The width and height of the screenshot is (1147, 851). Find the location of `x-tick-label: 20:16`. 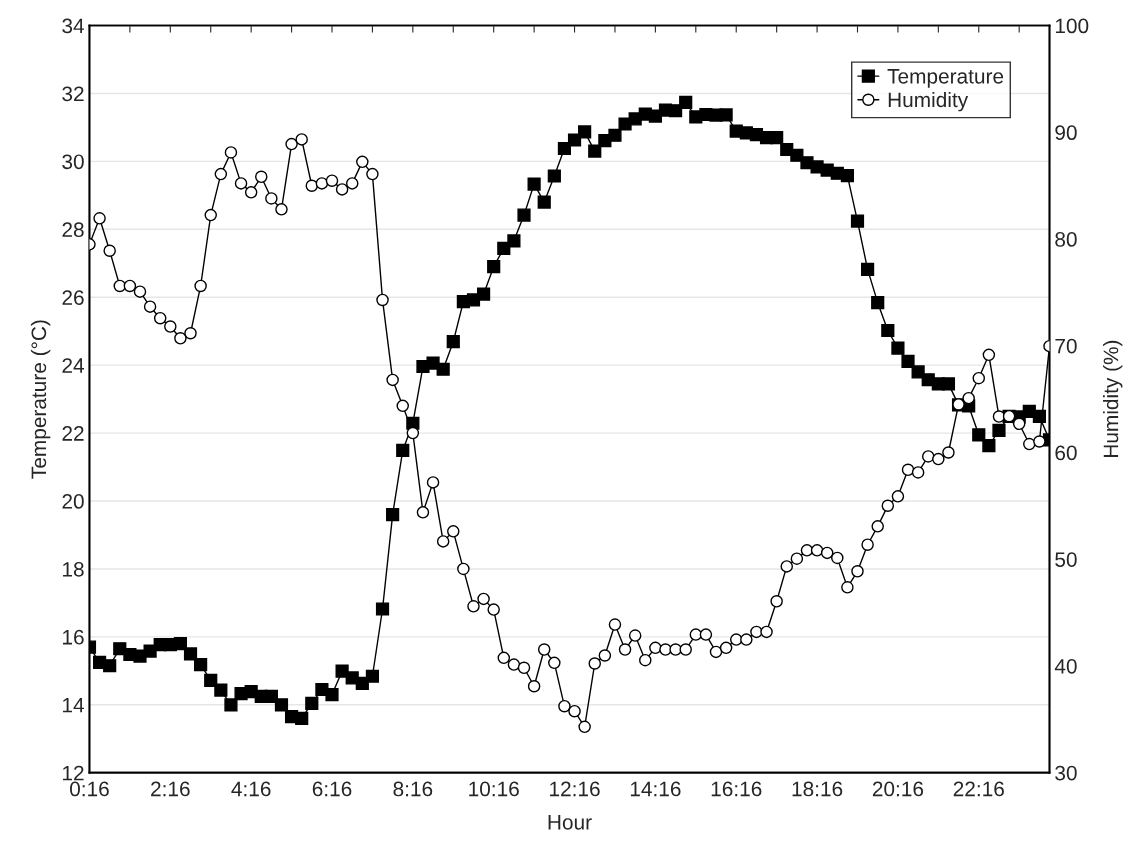

x-tick-label: 20:16 is located at coordinates (898, 789).